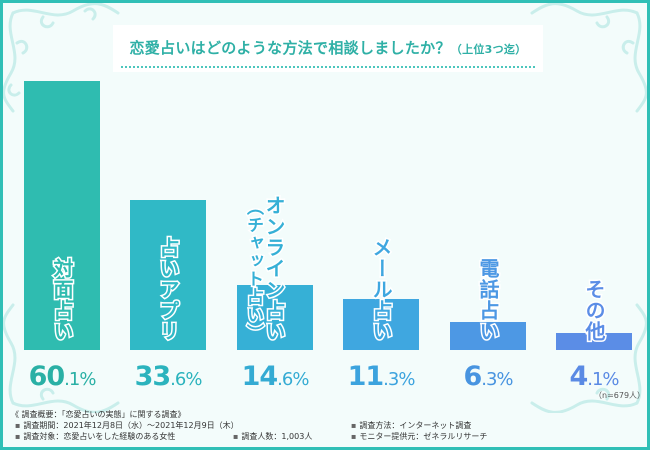 The width and height of the screenshot is (650, 450). Describe the element at coordinates (328, 67) in the screenshot. I see `title-dotted-divider` at that location.